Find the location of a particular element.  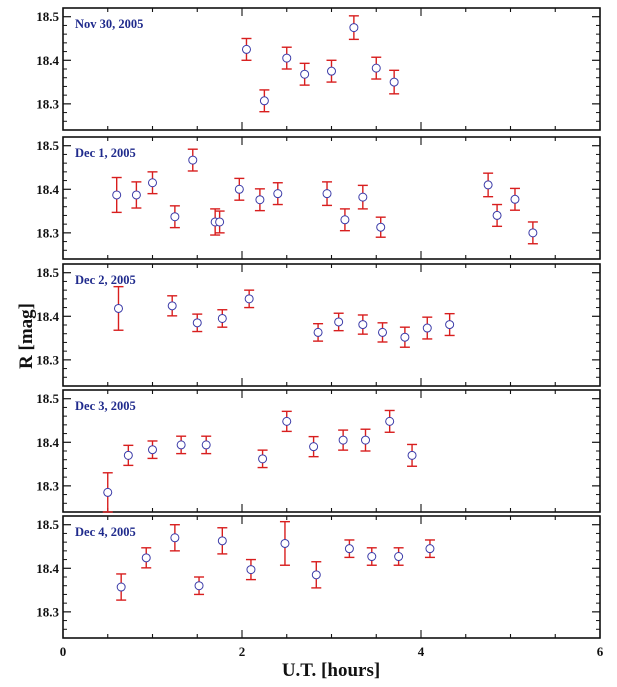

y-tick-label: 18.3 is located at coordinates (47, 359).